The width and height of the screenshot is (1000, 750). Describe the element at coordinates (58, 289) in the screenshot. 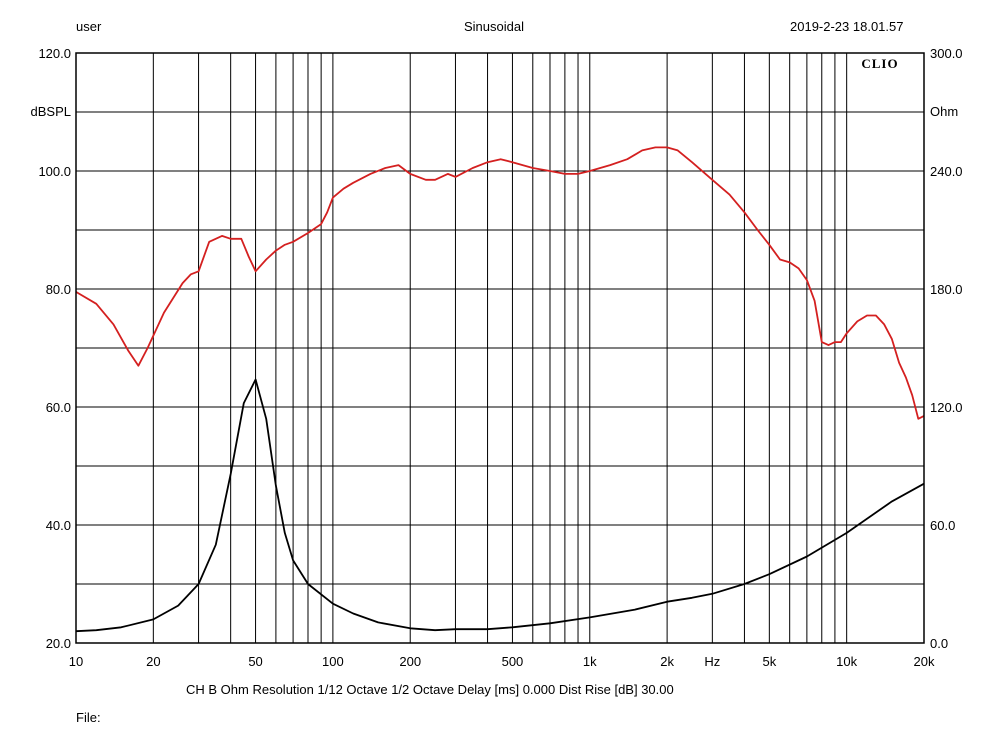

I see `y-left-tick-label: 80.0` at that location.